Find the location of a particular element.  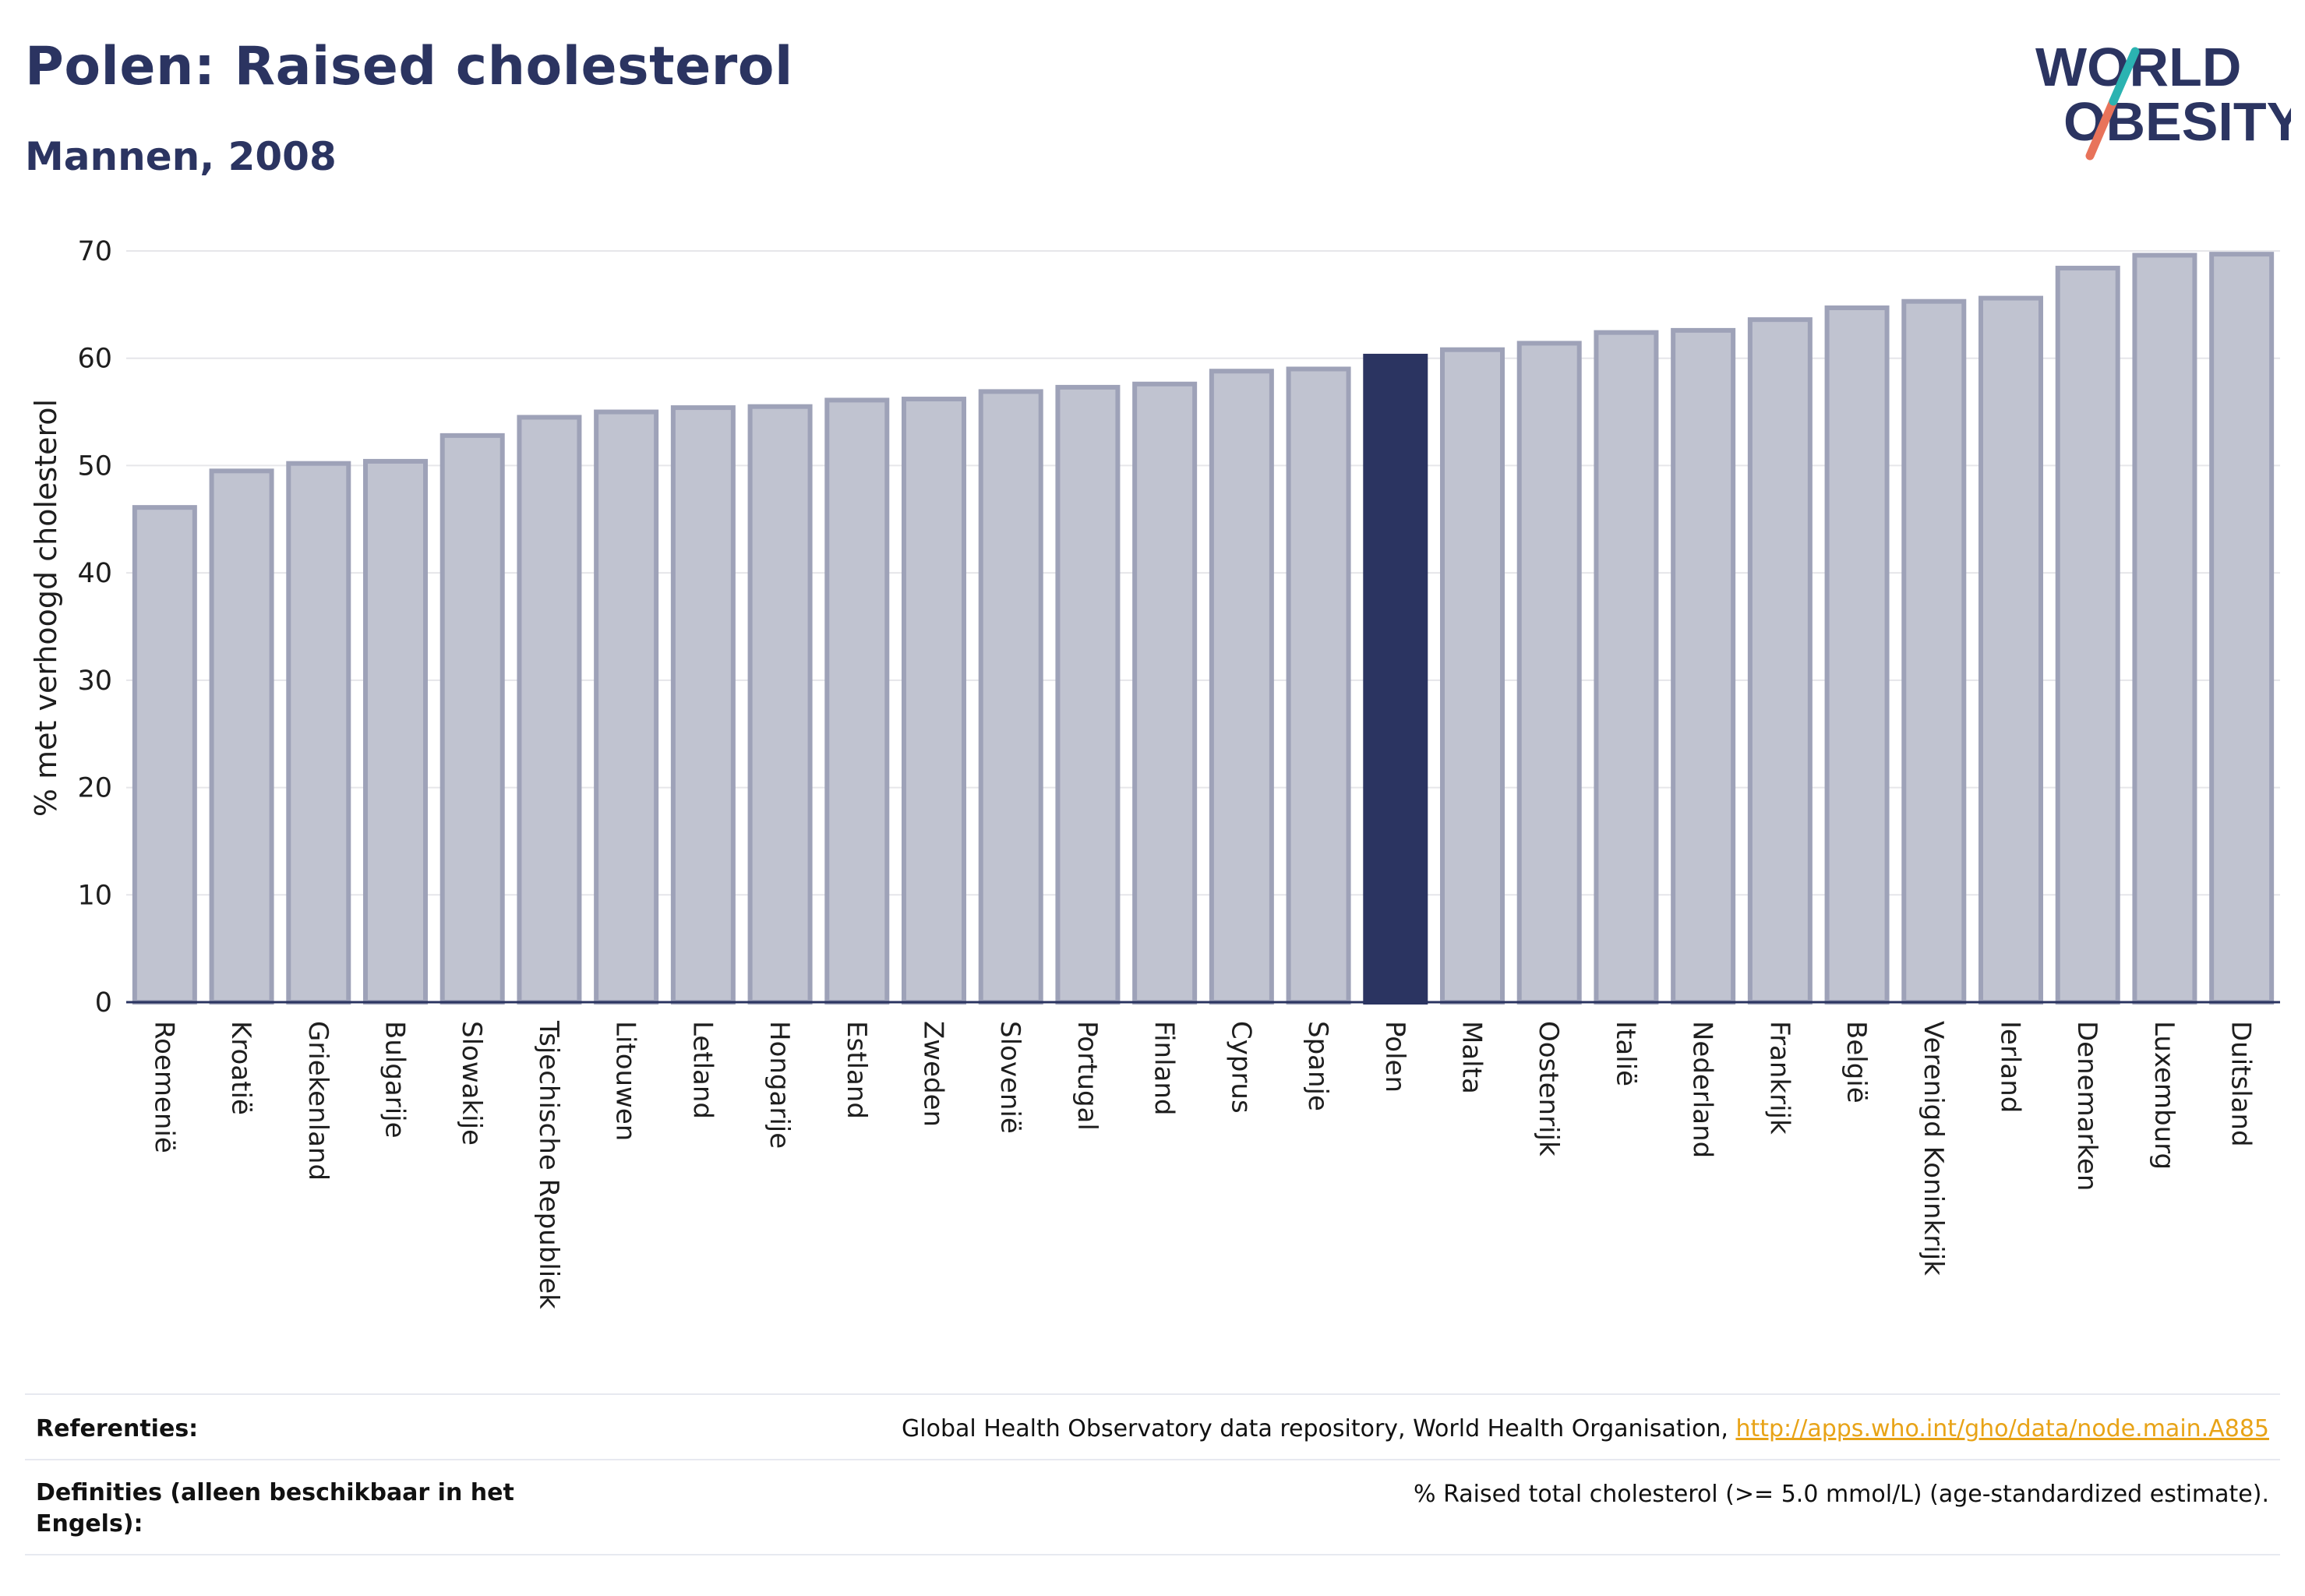

world-obesity-logo: WORLD OBESITY is located at coordinates (2163, 99).